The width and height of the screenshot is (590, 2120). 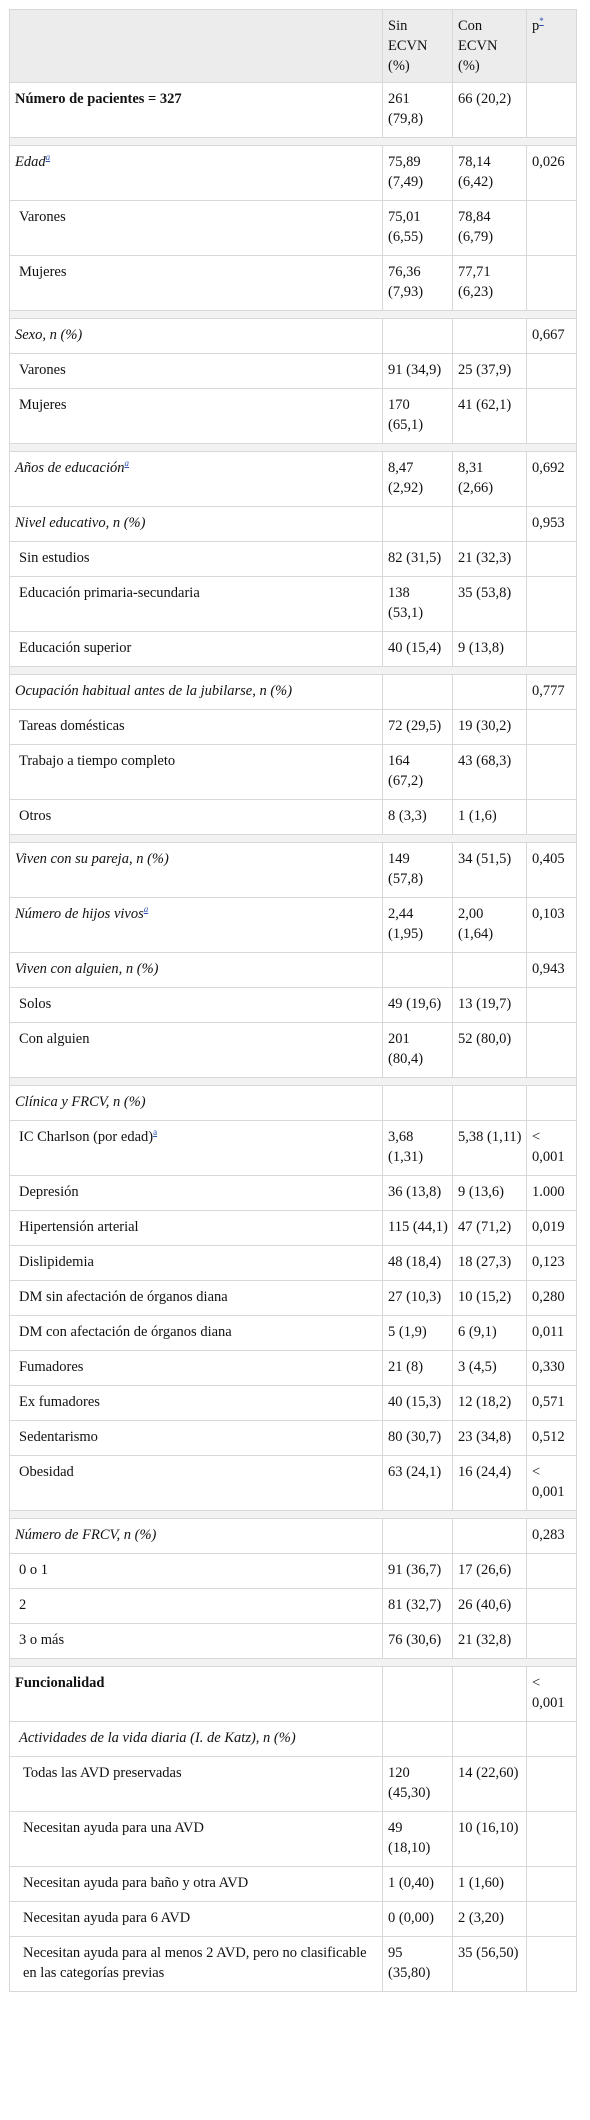 What do you see at coordinates (417, 559) in the screenshot?
I see `value-sin-ecvn: 82 (31,5)` at bounding box center [417, 559].